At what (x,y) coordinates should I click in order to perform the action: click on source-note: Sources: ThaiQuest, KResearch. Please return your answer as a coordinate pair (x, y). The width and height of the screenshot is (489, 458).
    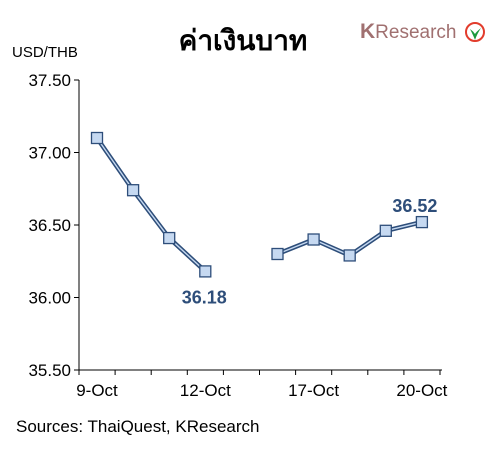
    Looking at the image, I should click on (137, 426).